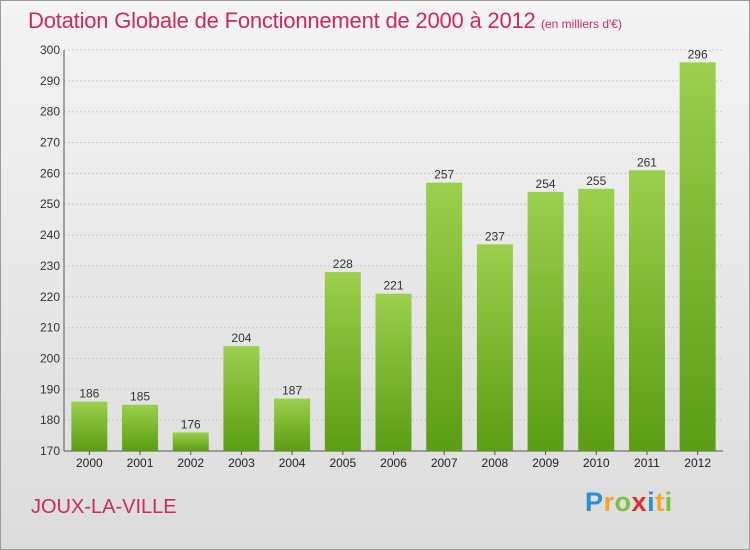  I want to click on y-tick-label: 200, so click(50, 358).